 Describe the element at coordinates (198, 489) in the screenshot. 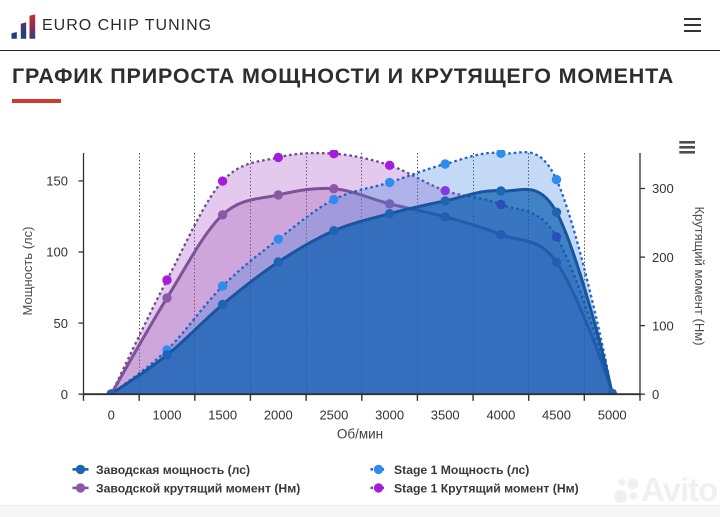

I see `svg-text: Заводской крутящий момент (Нм)` at that location.